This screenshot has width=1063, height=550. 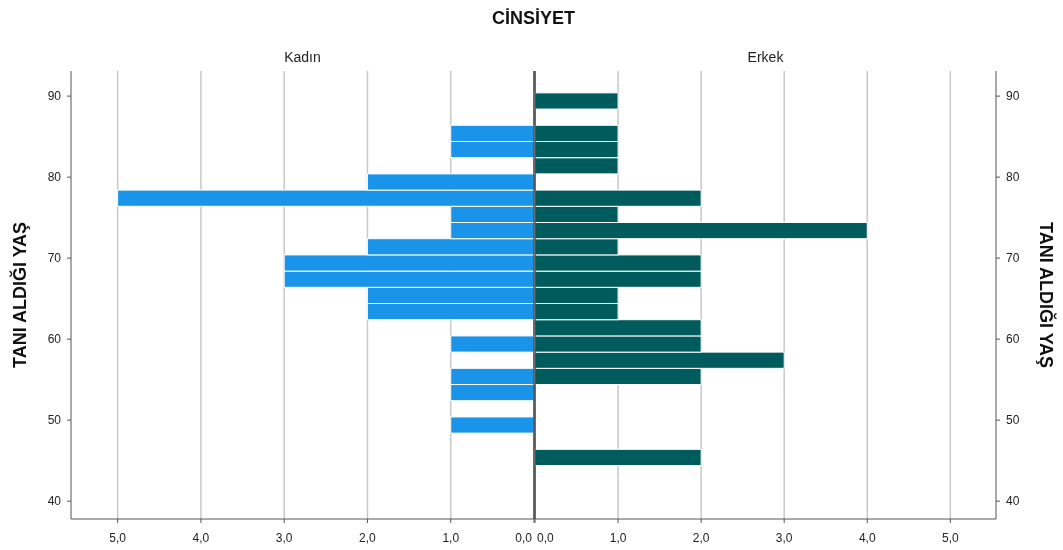 What do you see at coordinates (766, 57) in the screenshot?
I see `chart-subtitle: Erkek` at bounding box center [766, 57].